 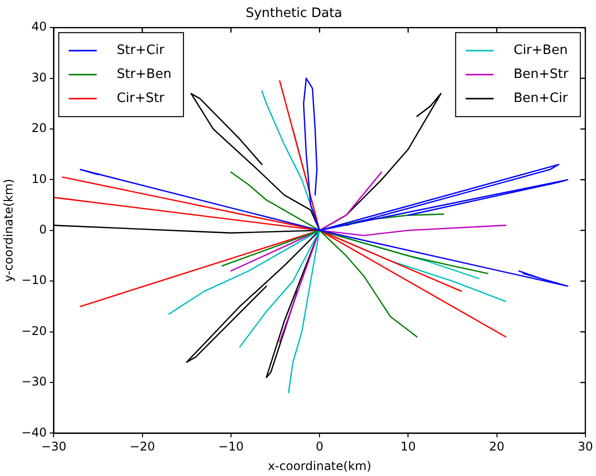 I want to click on x-tick-label: 30, so click(x=586, y=447).